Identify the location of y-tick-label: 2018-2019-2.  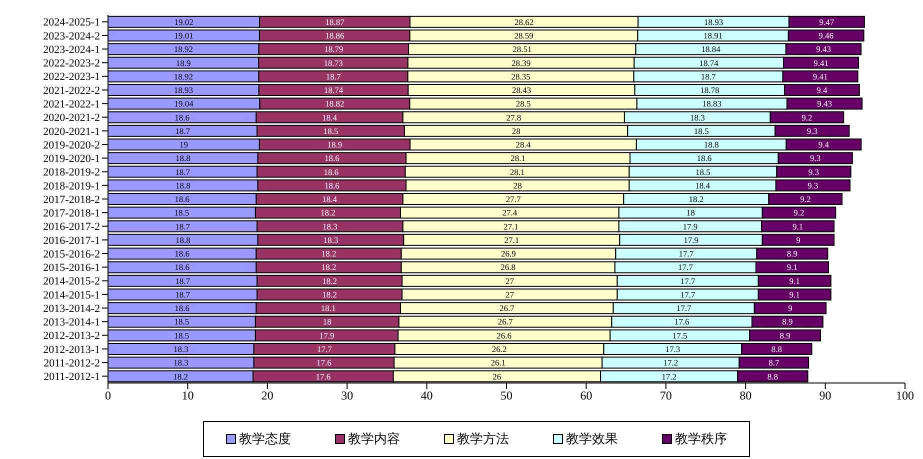
(71, 172).